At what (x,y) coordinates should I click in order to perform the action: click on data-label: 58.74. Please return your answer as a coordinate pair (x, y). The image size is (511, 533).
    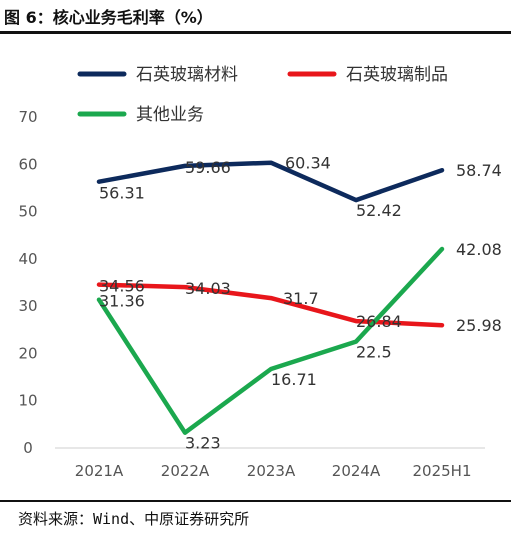
    Looking at the image, I should click on (479, 170).